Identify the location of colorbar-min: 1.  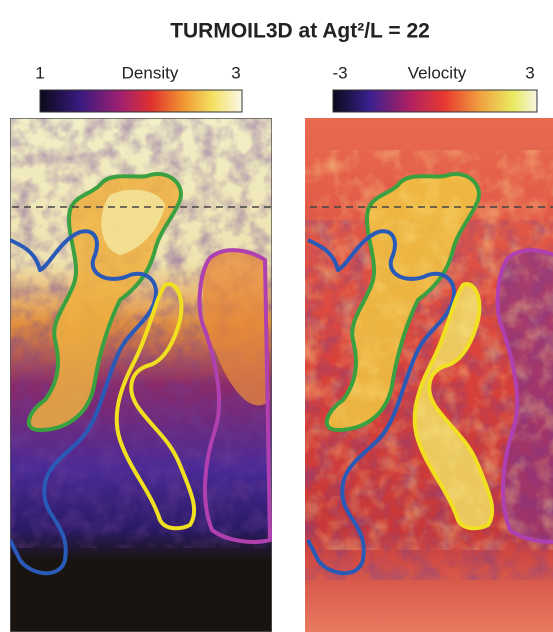
(39, 72).